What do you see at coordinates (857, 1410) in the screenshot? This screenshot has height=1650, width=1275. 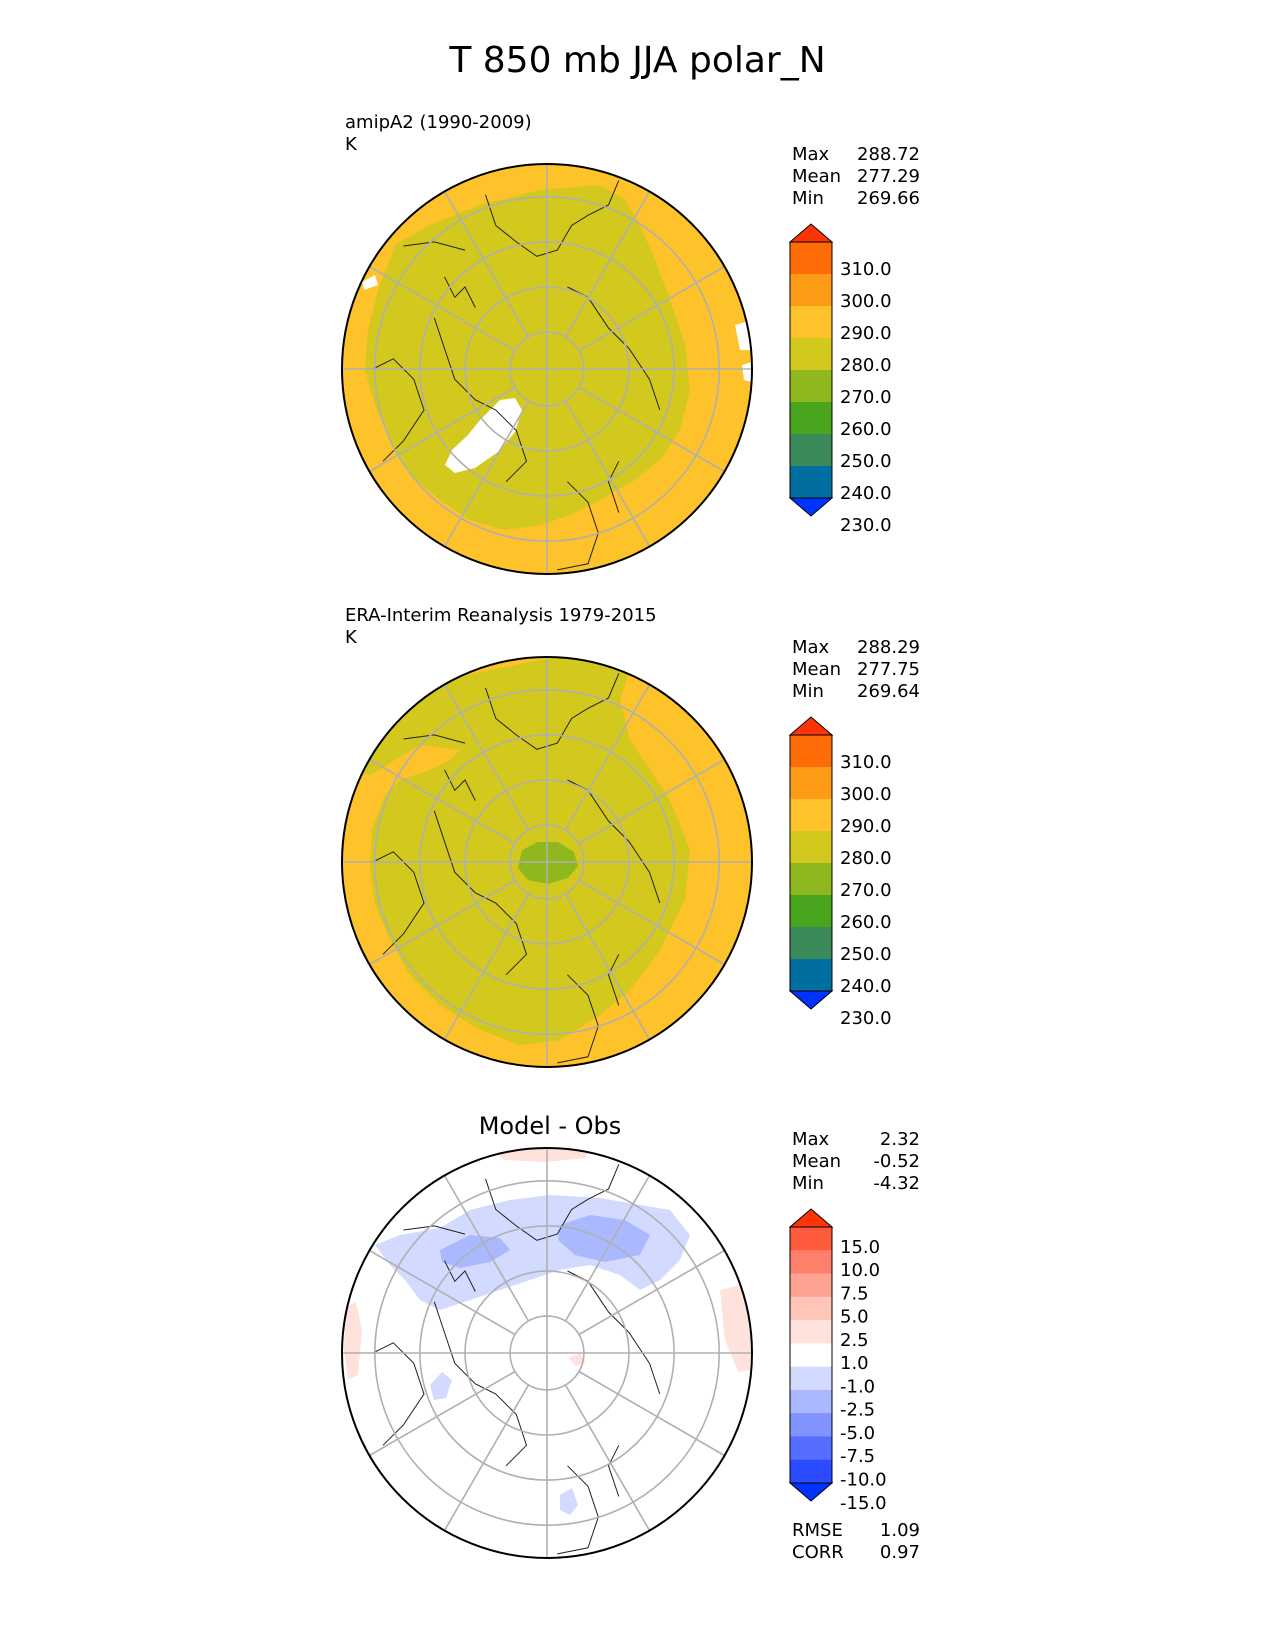 I see `panel3-colorbar-tick-label-7: -2.5` at bounding box center [857, 1410].